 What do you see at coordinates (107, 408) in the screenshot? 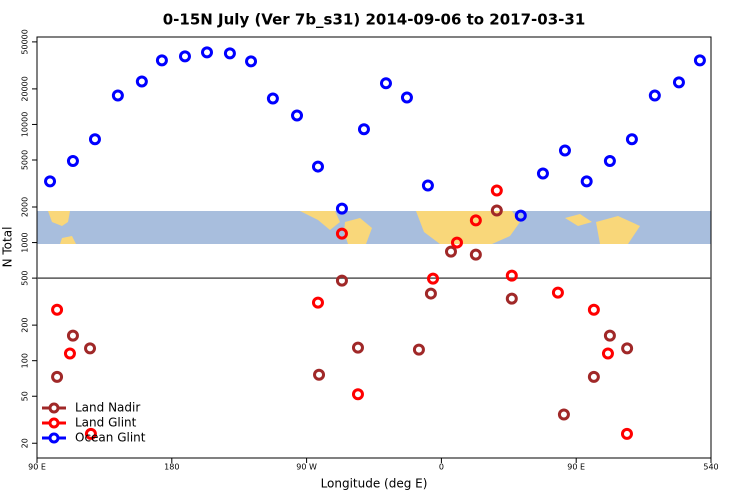
I see `legend-label: Land Nadir` at bounding box center [107, 408].